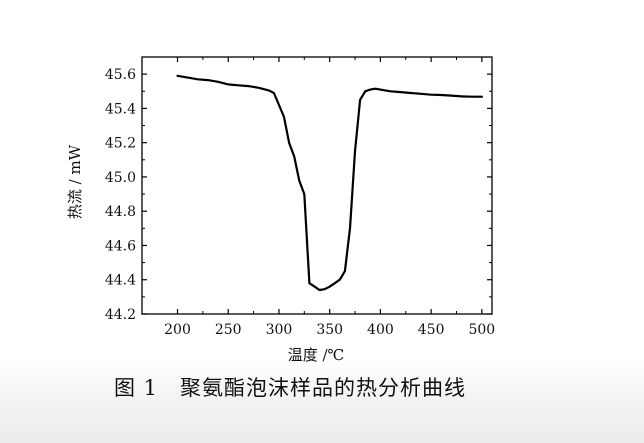  What do you see at coordinates (279, 330) in the screenshot?
I see `x-tick-label: 300` at bounding box center [279, 330].